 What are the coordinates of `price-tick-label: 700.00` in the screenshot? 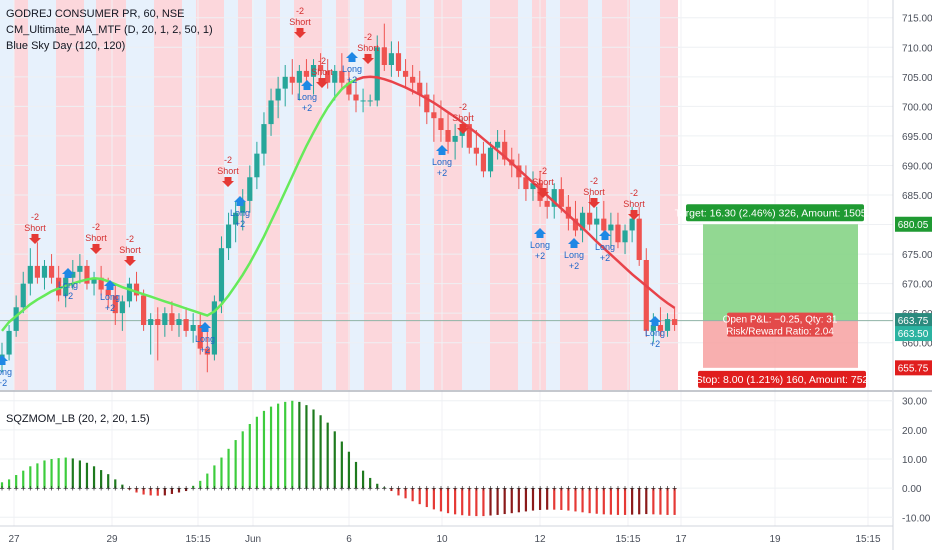 It's located at (917, 107).